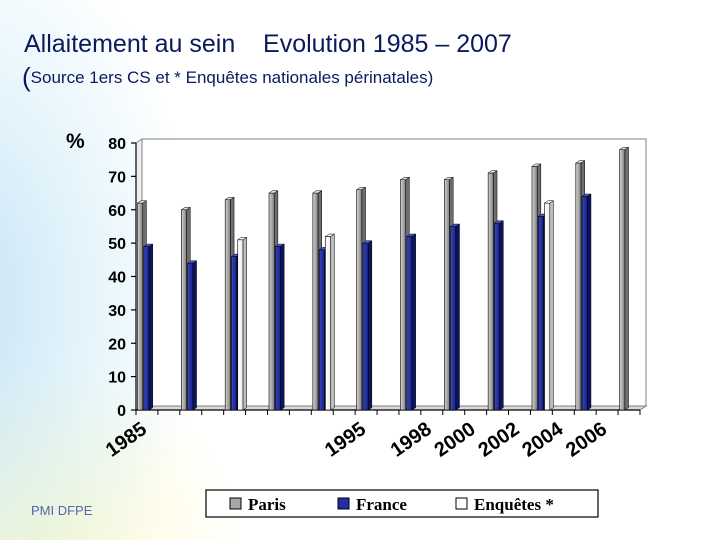 This screenshot has width=720, height=540. I want to click on legend-box, so click(402, 503).